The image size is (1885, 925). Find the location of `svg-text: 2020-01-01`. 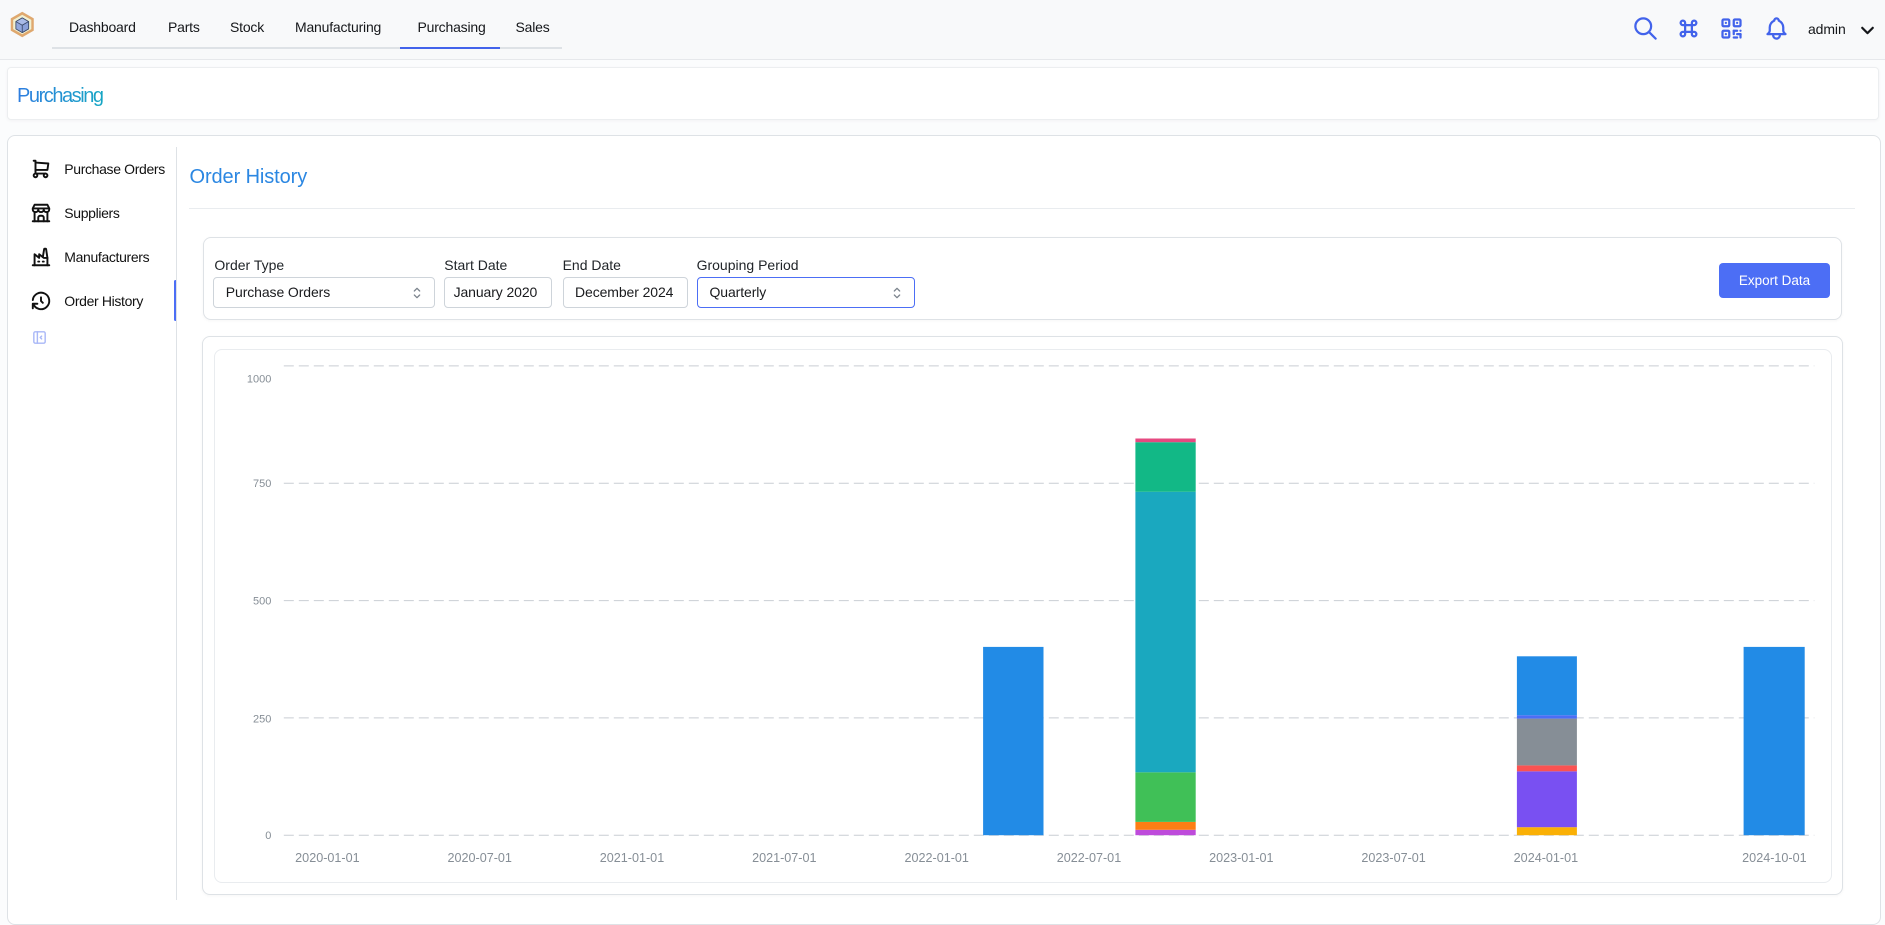

svg-text: 2020-01-01 is located at coordinates (327, 858).